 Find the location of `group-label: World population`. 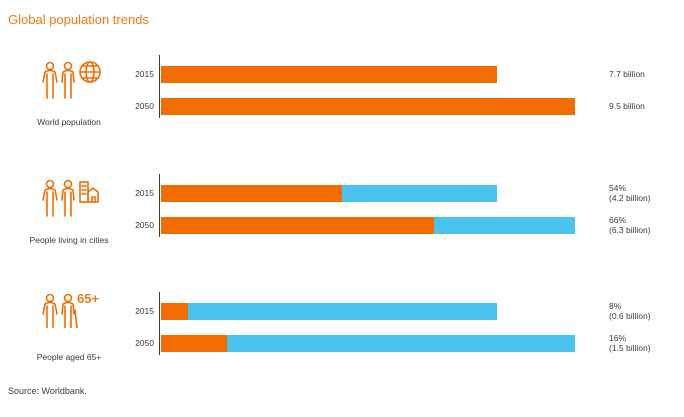

group-label: World population is located at coordinates (69, 122).